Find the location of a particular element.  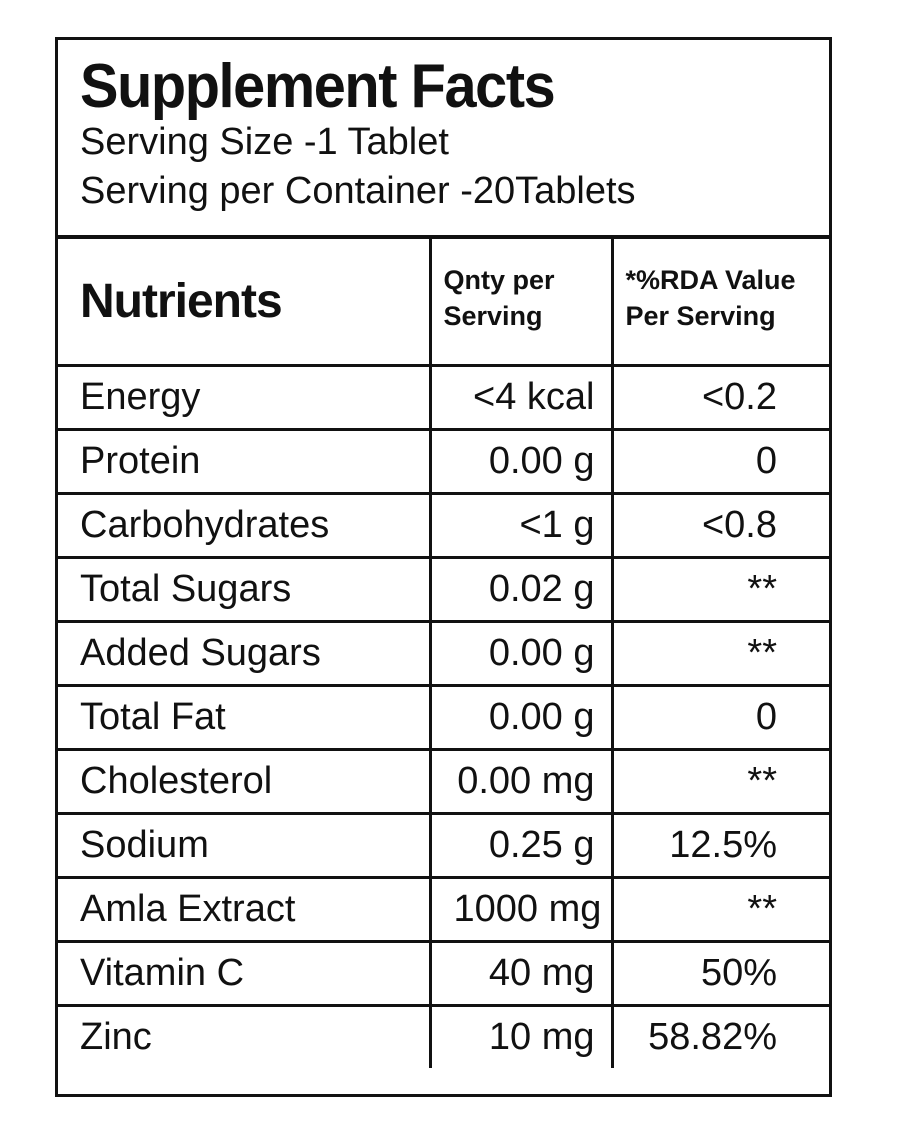

nutrient-name: Total Sugars is located at coordinates (245, 589).